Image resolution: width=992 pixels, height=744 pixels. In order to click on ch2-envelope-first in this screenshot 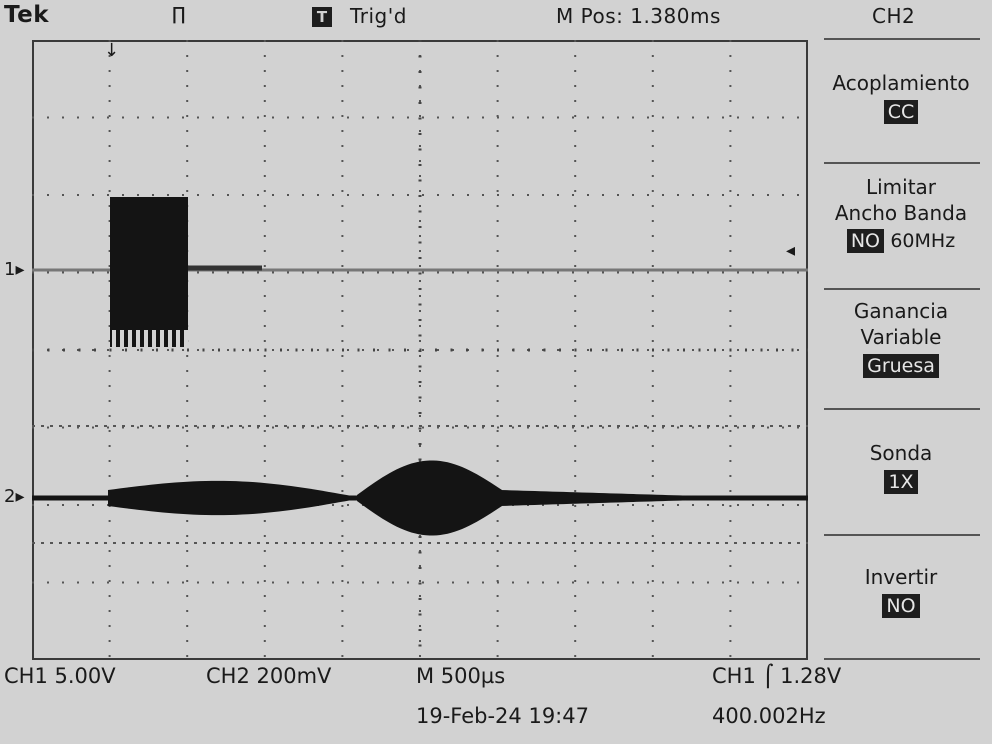, I will do `click(230, 498)`.